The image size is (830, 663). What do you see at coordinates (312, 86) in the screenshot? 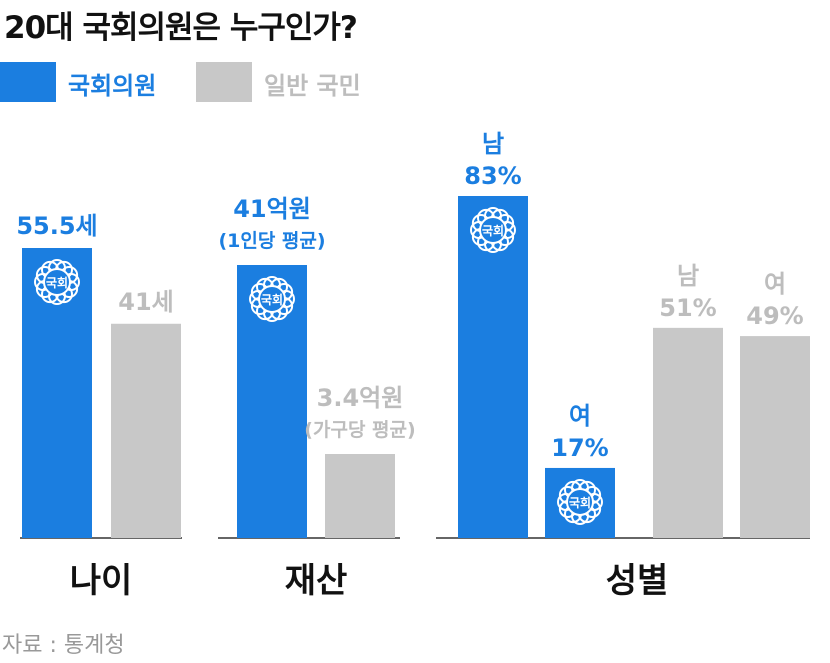
I see `legend-label-general: 일반 국민` at bounding box center [312, 86].